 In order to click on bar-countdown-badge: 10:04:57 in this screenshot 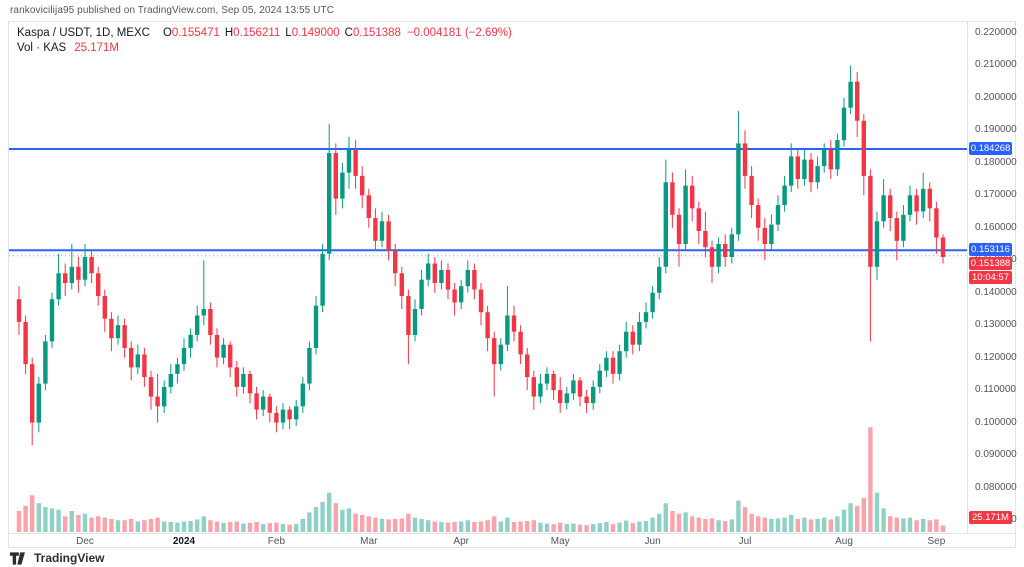, I will do `click(990, 277)`.